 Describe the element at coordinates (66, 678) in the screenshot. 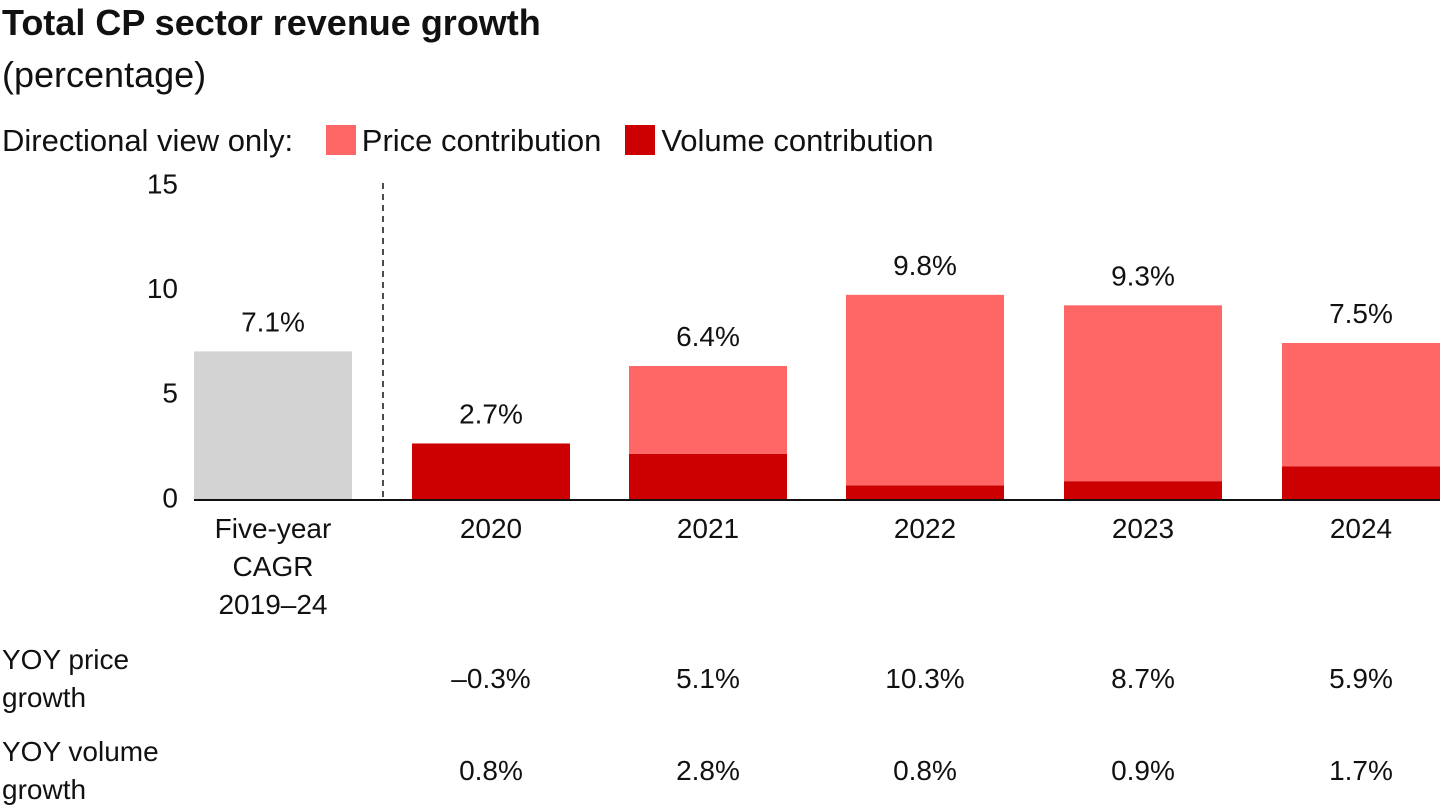

I see `table-row-label: YOY price growth` at that location.